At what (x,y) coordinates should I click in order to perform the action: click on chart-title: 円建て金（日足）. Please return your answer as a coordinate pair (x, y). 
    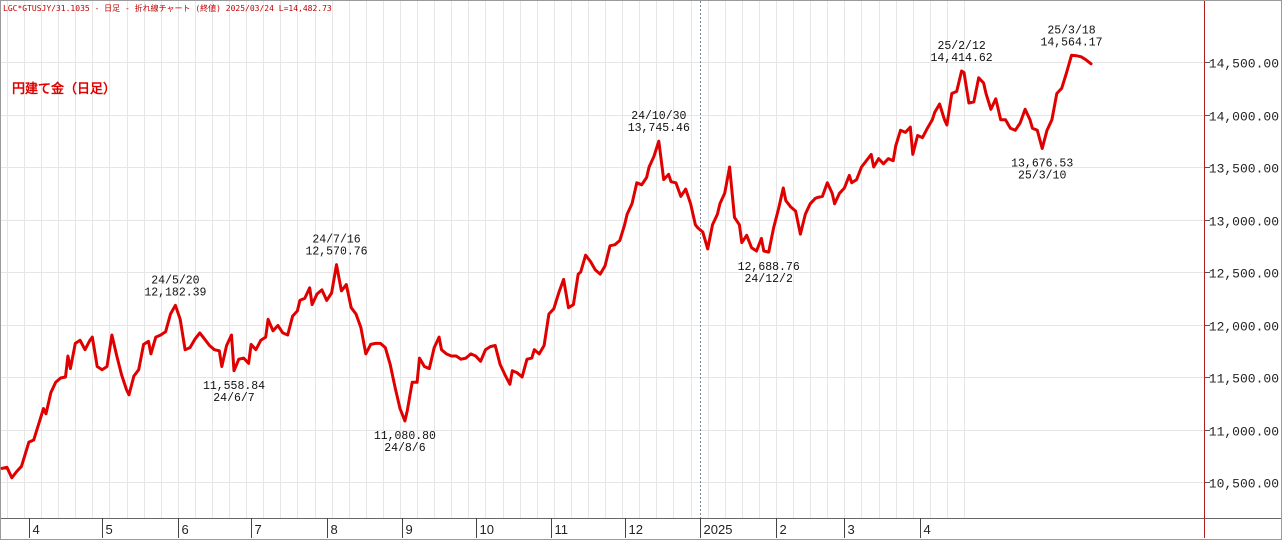
    Looking at the image, I should click on (64, 89).